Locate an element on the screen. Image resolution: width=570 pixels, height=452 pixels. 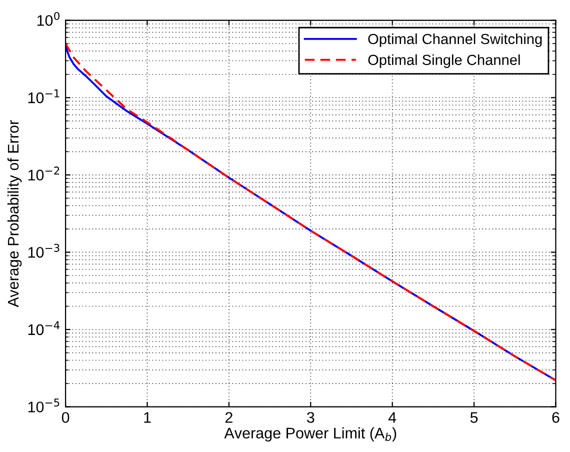
x-tick-label: 6 is located at coordinates (556, 417).